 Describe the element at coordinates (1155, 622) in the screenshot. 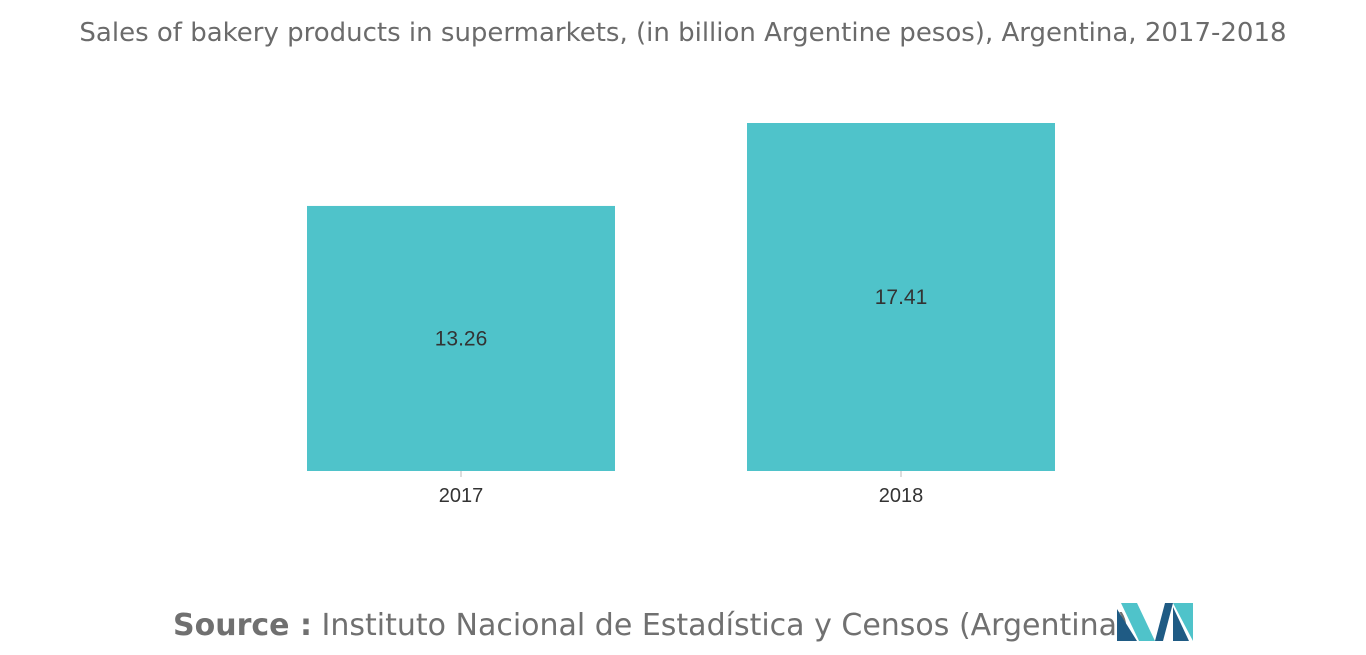

I see `mordor-intelligence-logo-icon` at that location.